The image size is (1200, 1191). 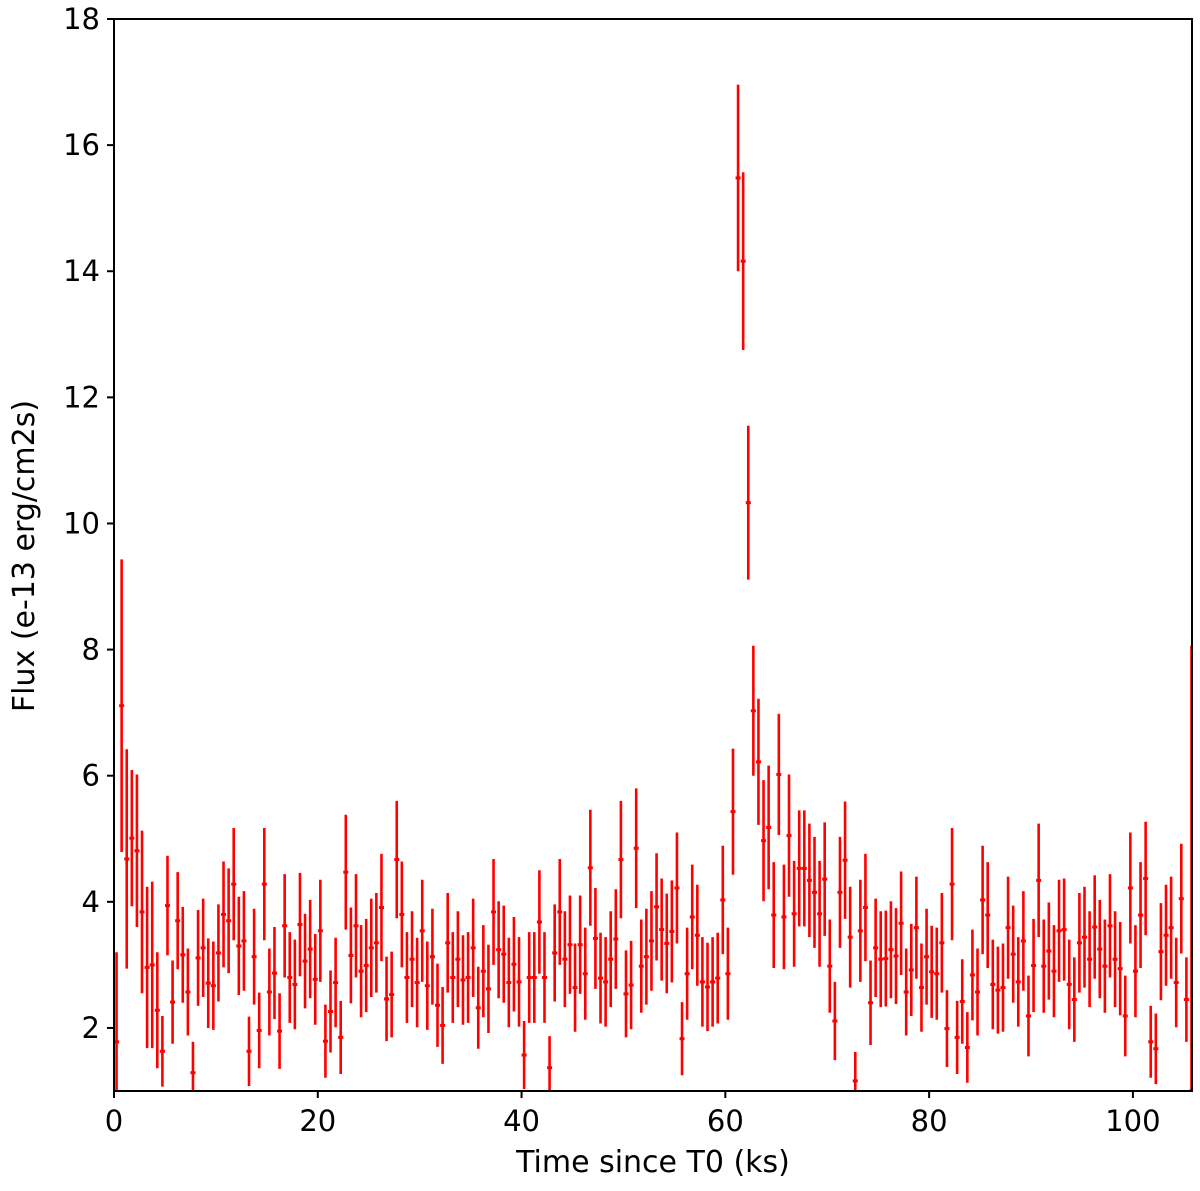 What do you see at coordinates (81, 397) in the screenshot?
I see `y-tick-label: 12` at bounding box center [81, 397].